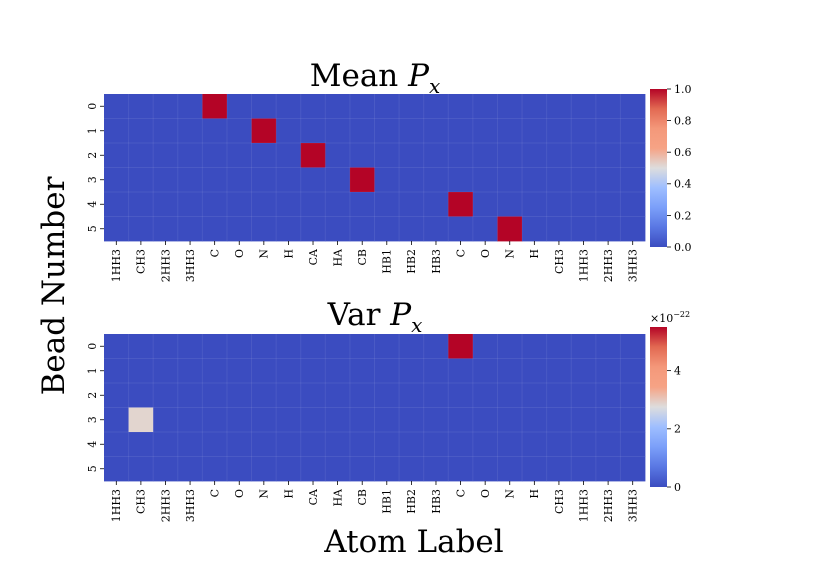 This screenshot has height=571, width=830. Describe the element at coordinates (683, 120) in the screenshot. I see `colorbar-tick-label: 0.8` at that location.